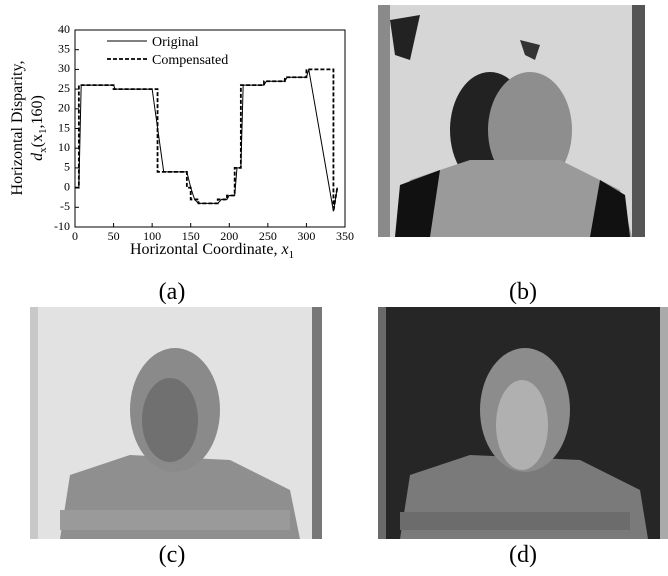  Describe the element at coordinates (190, 60) in the screenshot. I see `legend-label: Compensated` at that location.